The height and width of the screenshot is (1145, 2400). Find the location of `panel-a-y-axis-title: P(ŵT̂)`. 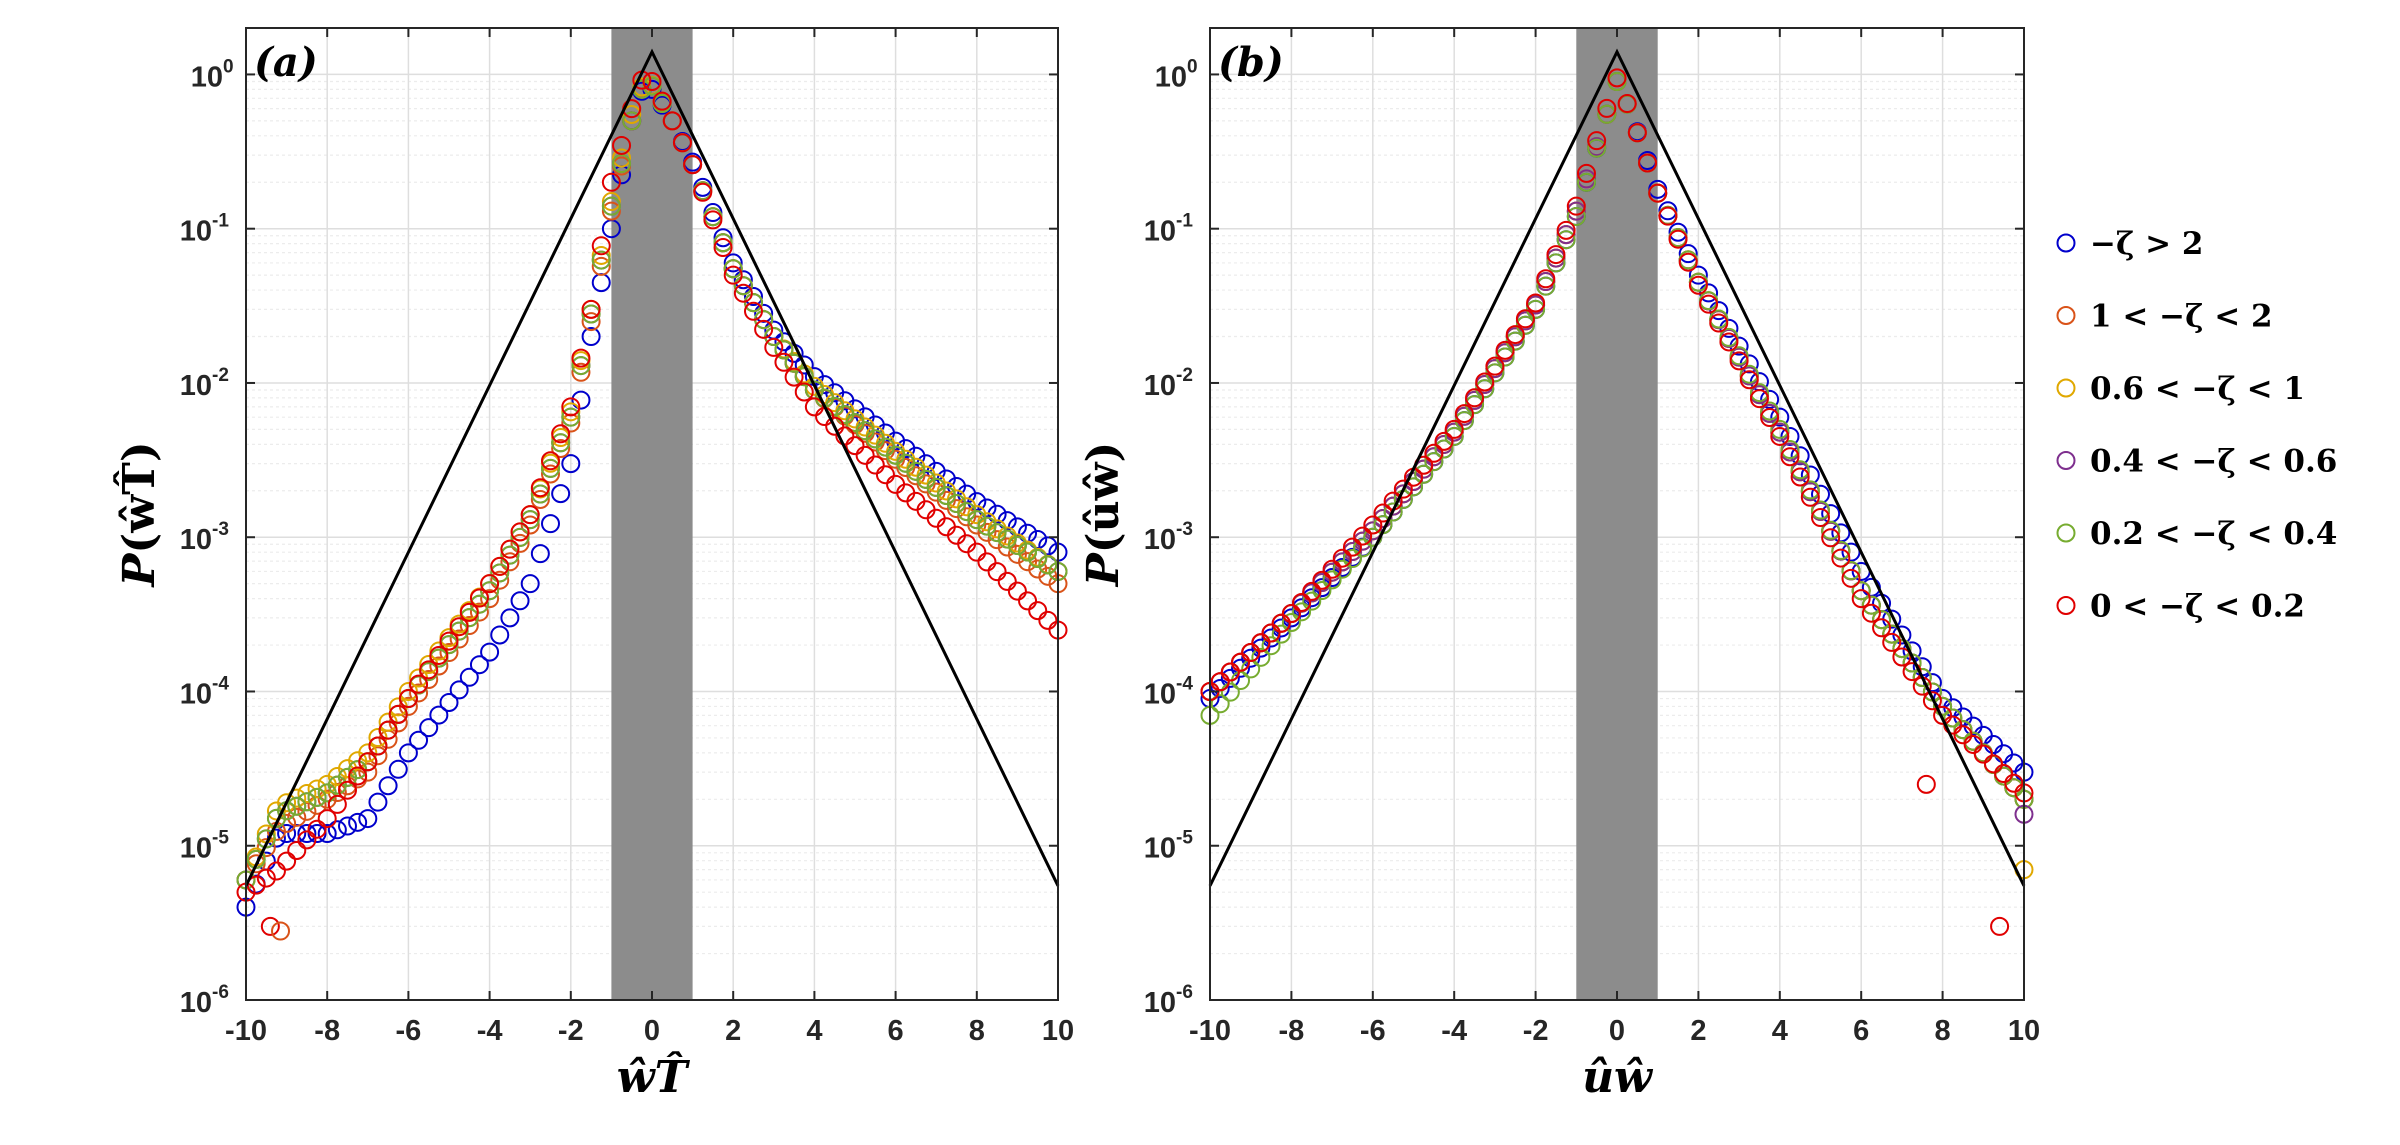

panel-a-y-axis-title: P(ŵT̂) is located at coordinates (138, 514).